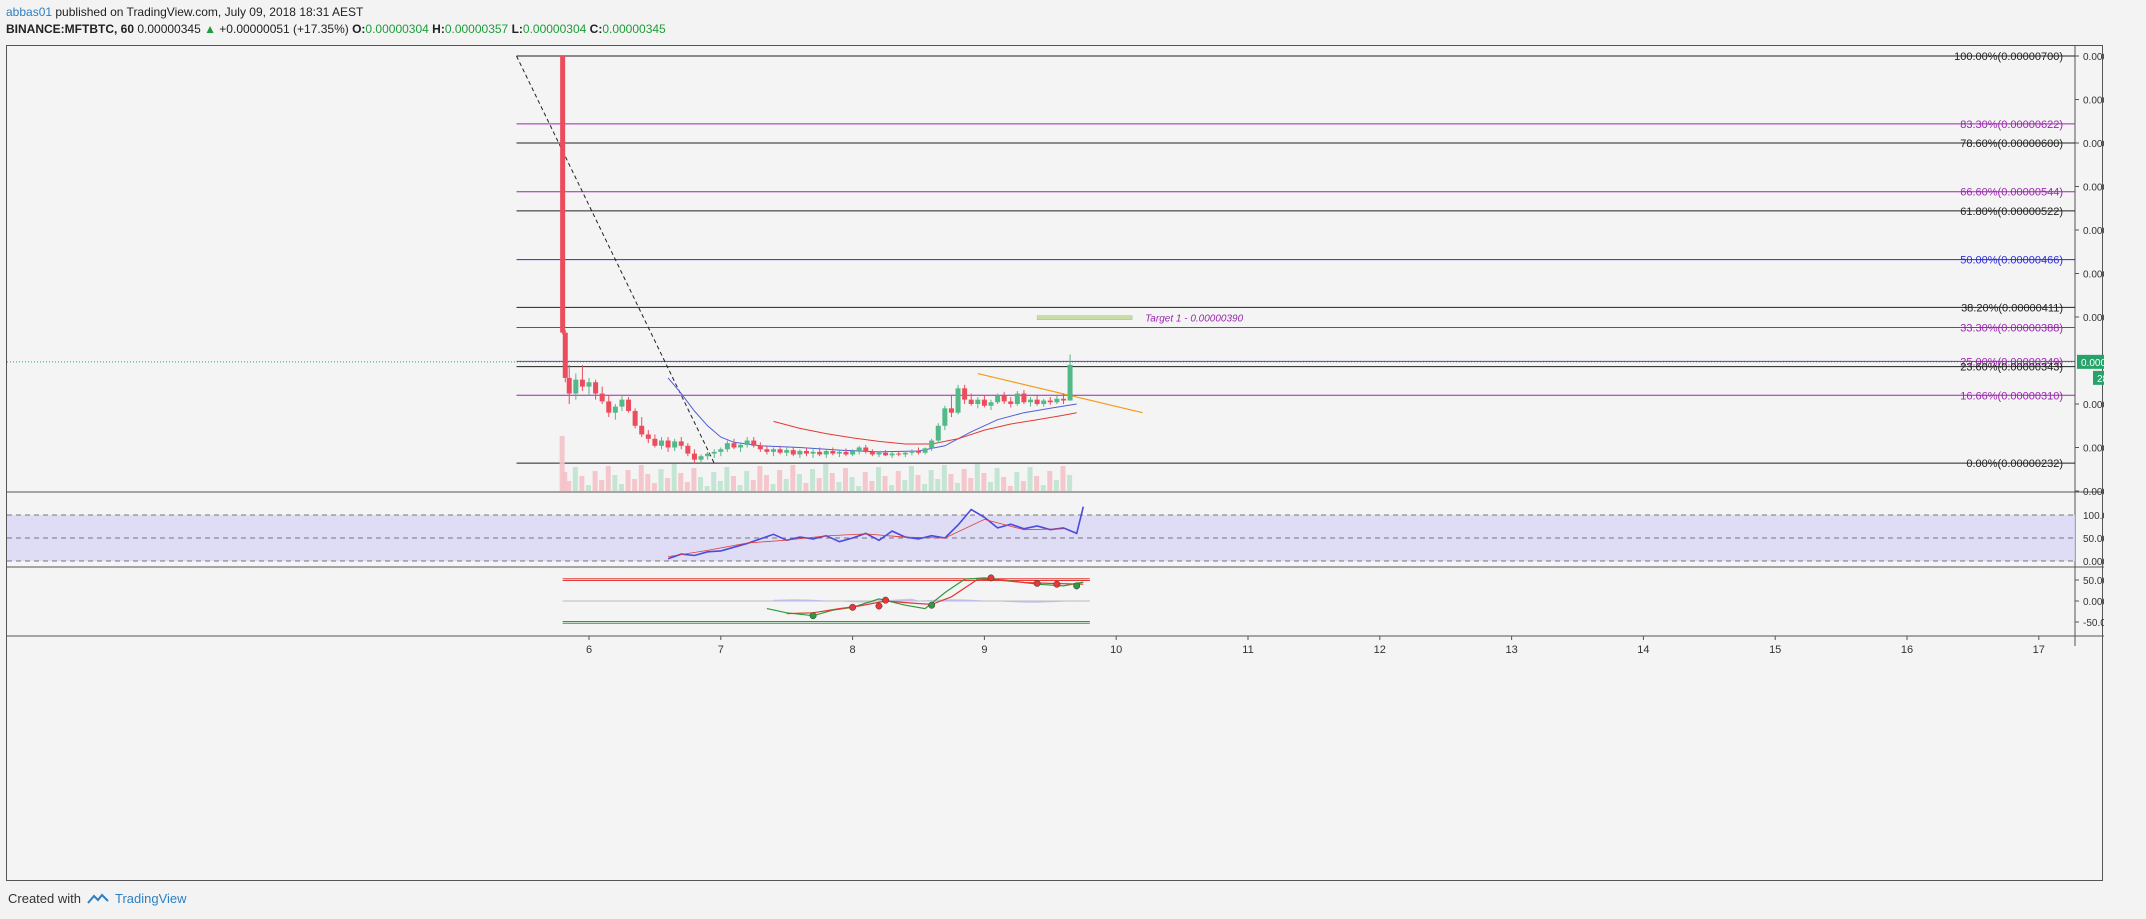 This screenshot has height=919, width=2146. What do you see at coordinates (1511, 650) in the screenshot?
I see `time-tick-label: 13` at bounding box center [1511, 650].